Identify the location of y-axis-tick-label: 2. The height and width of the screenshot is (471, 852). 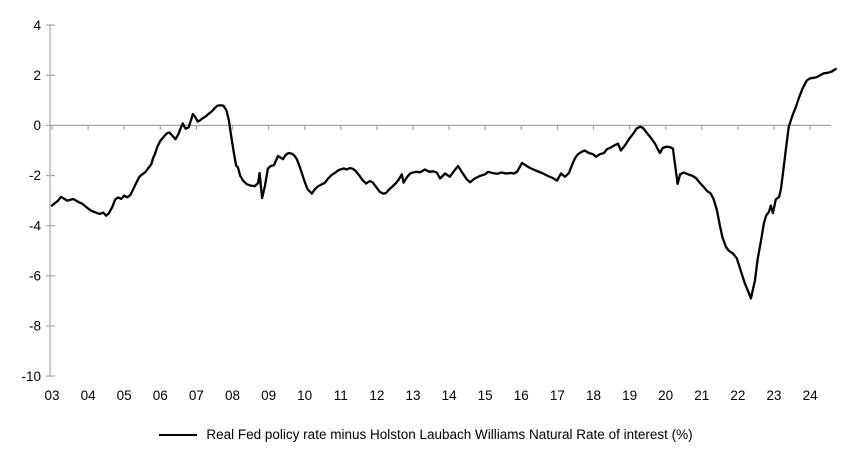
(37, 75).